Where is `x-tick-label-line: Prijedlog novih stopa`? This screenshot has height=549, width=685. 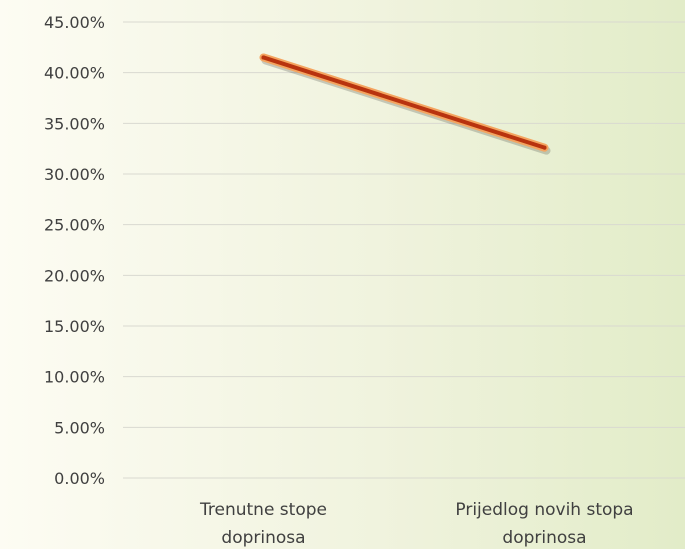
x-tick-label-line: Prijedlog novih stopa is located at coordinates (544, 510).